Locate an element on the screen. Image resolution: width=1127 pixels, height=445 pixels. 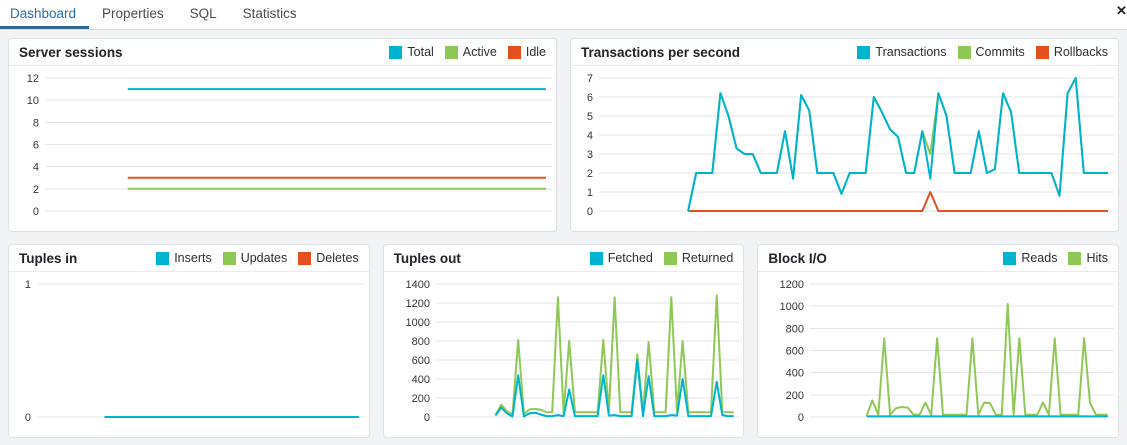
panel-header: Tuples in Inserts Updates Deletes is located at coordinates (189, 258).